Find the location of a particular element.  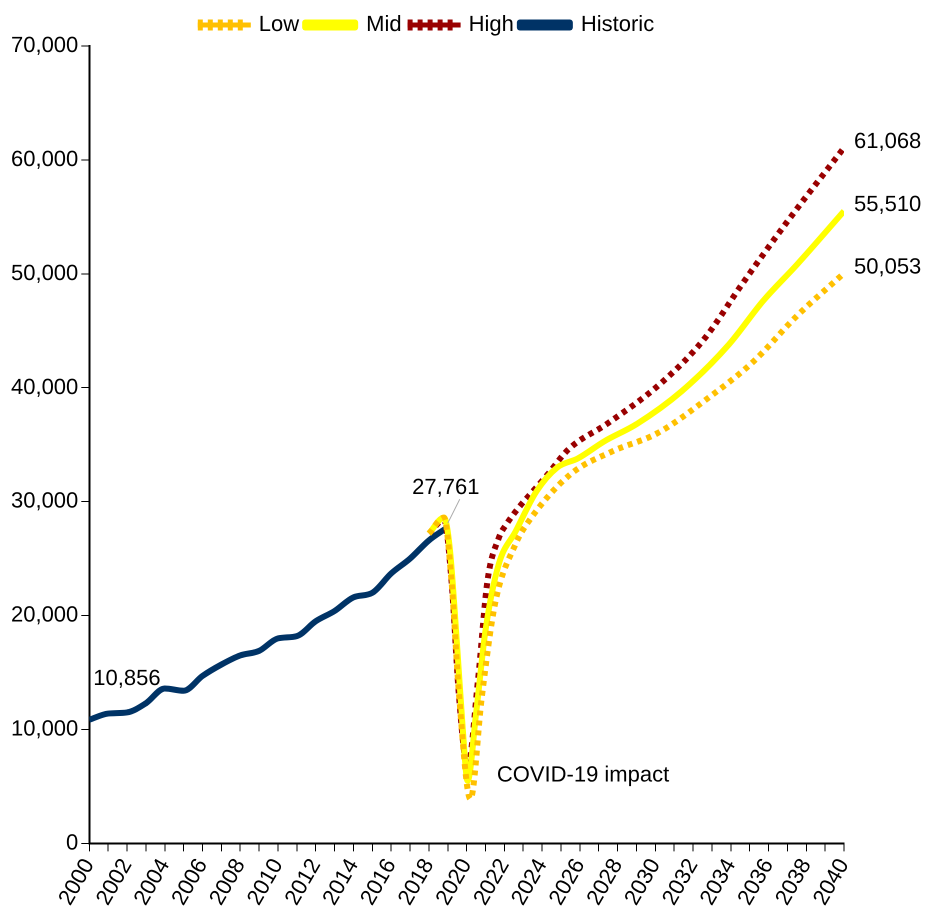

legend-label: Low is located at coordinates (279, 23).